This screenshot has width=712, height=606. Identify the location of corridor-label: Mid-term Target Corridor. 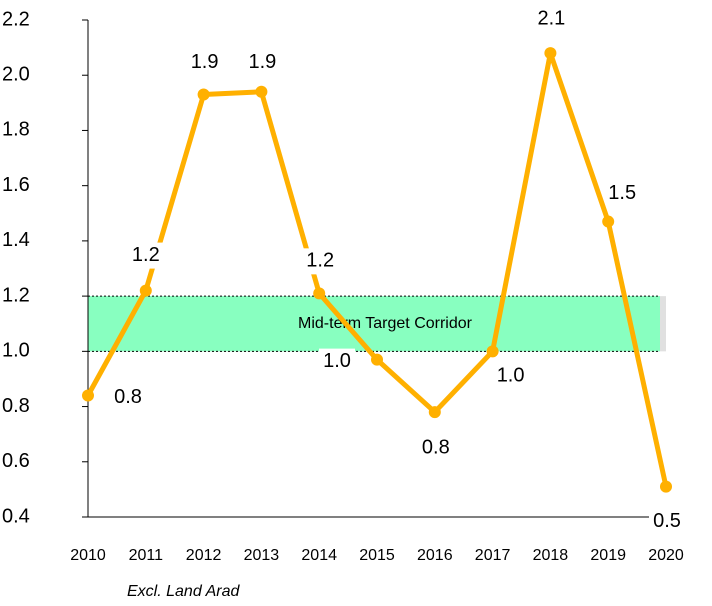
(385, 323).